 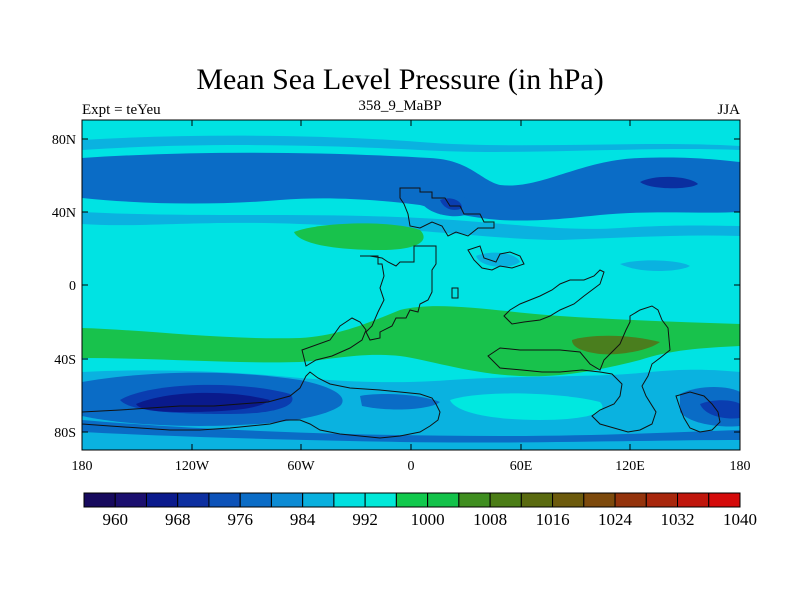 I want to click on asian-low, so click(x=498, y=259).